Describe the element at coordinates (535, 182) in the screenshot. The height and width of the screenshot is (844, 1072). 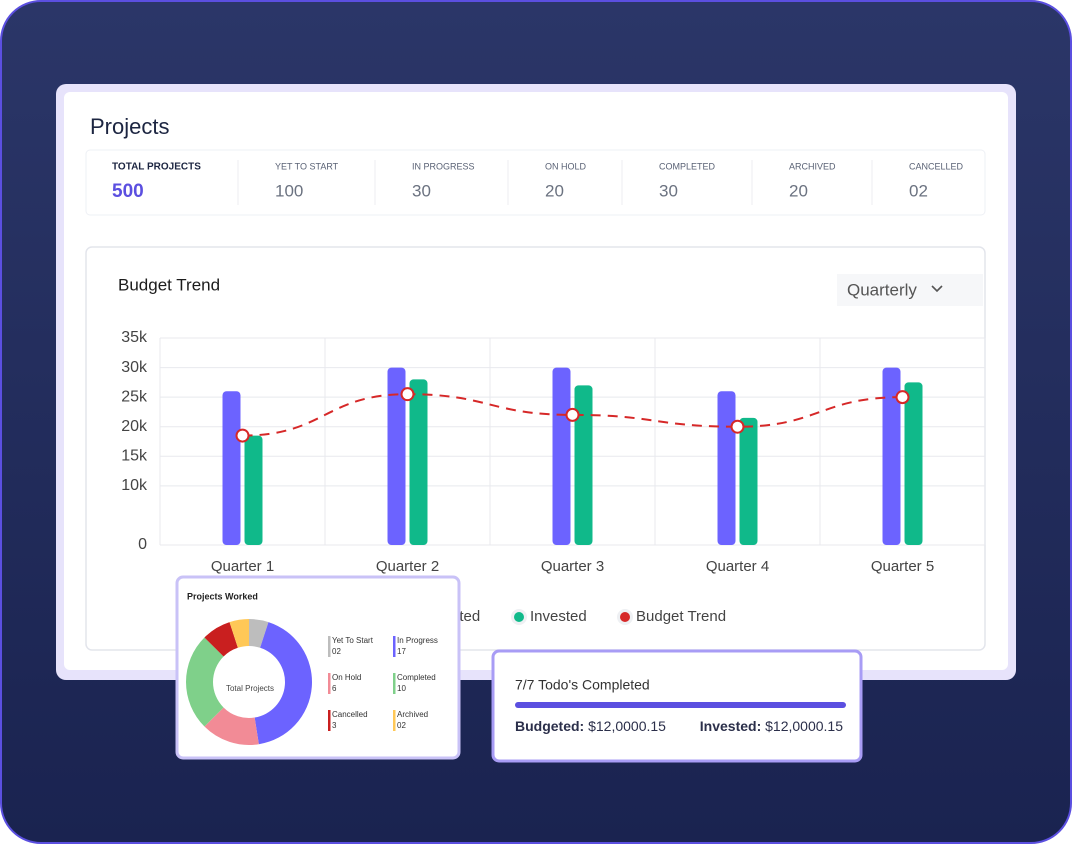
I see `stats-bar` at that location.